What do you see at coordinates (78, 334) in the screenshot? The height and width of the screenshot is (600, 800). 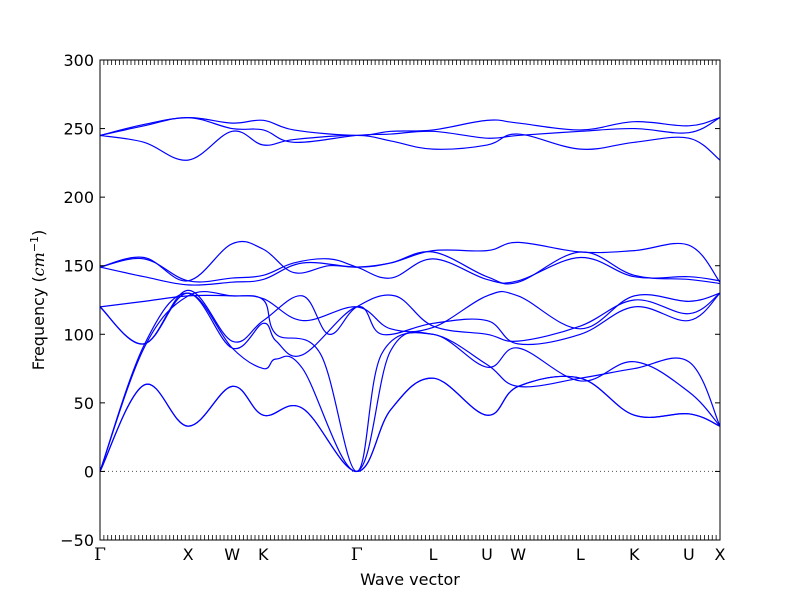 I see `y-tick-label: 100` at bounding box center [78, 334].